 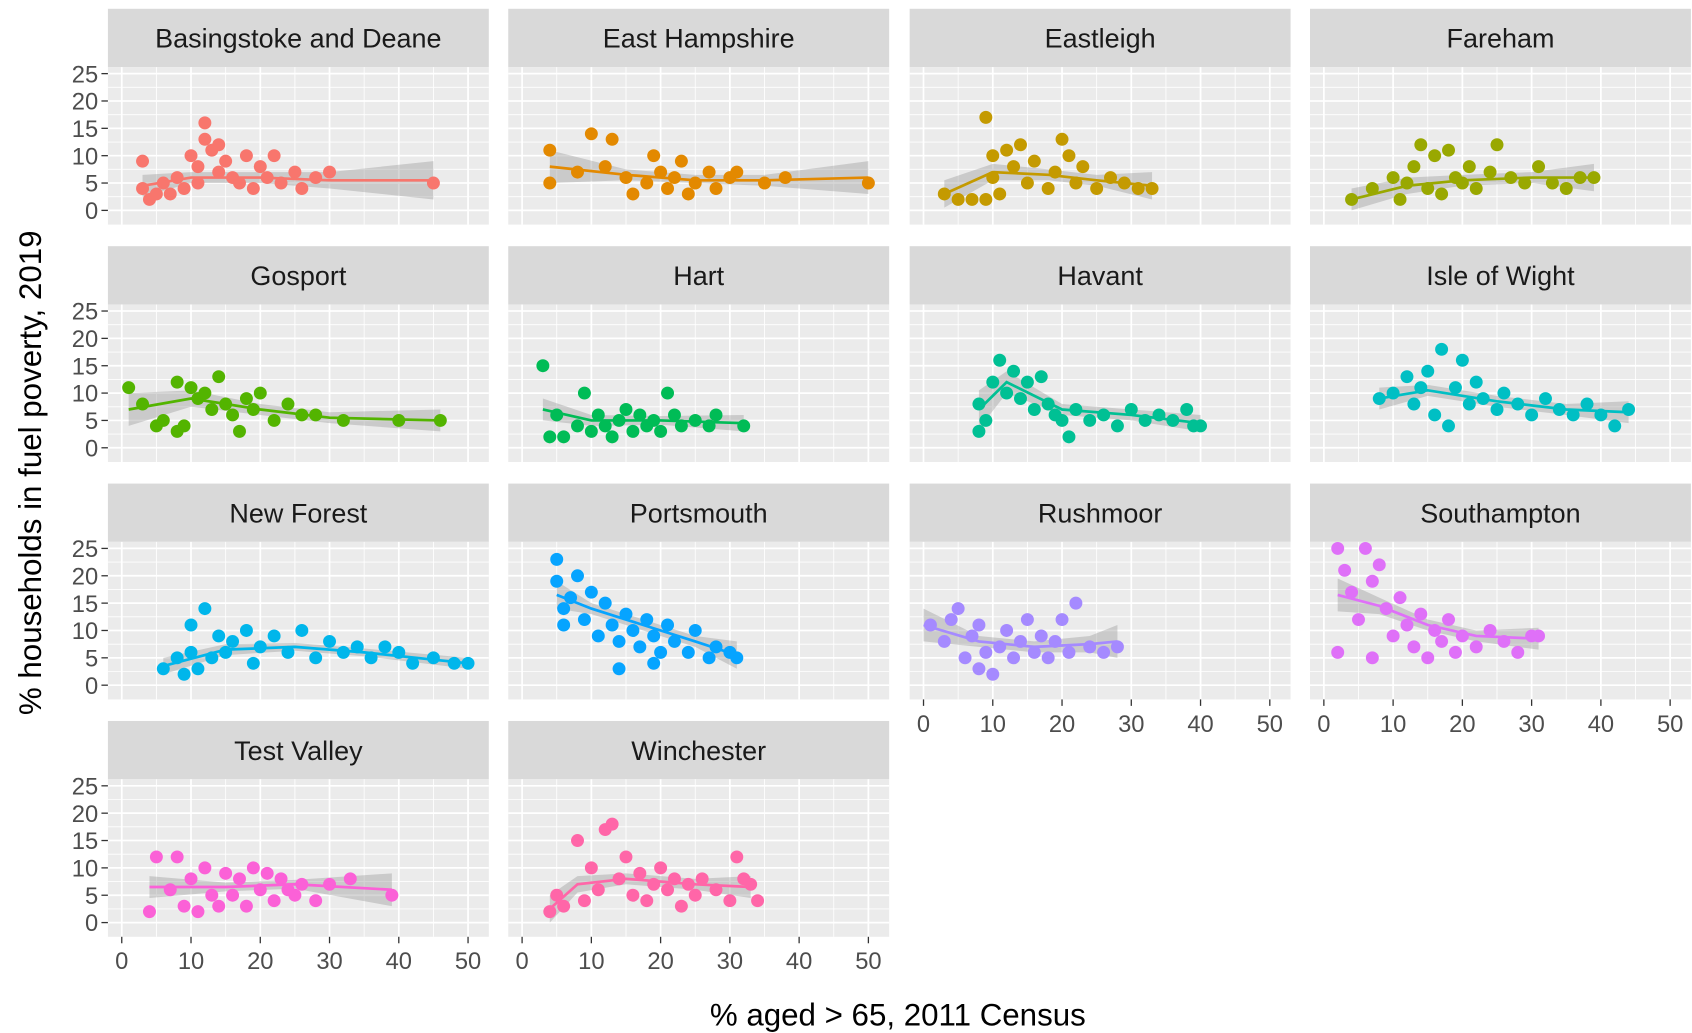 What do you see at coordinates (923, 725) in the screenshot?
I see `x-tick-label: 0` at bounding box center [923, 725].